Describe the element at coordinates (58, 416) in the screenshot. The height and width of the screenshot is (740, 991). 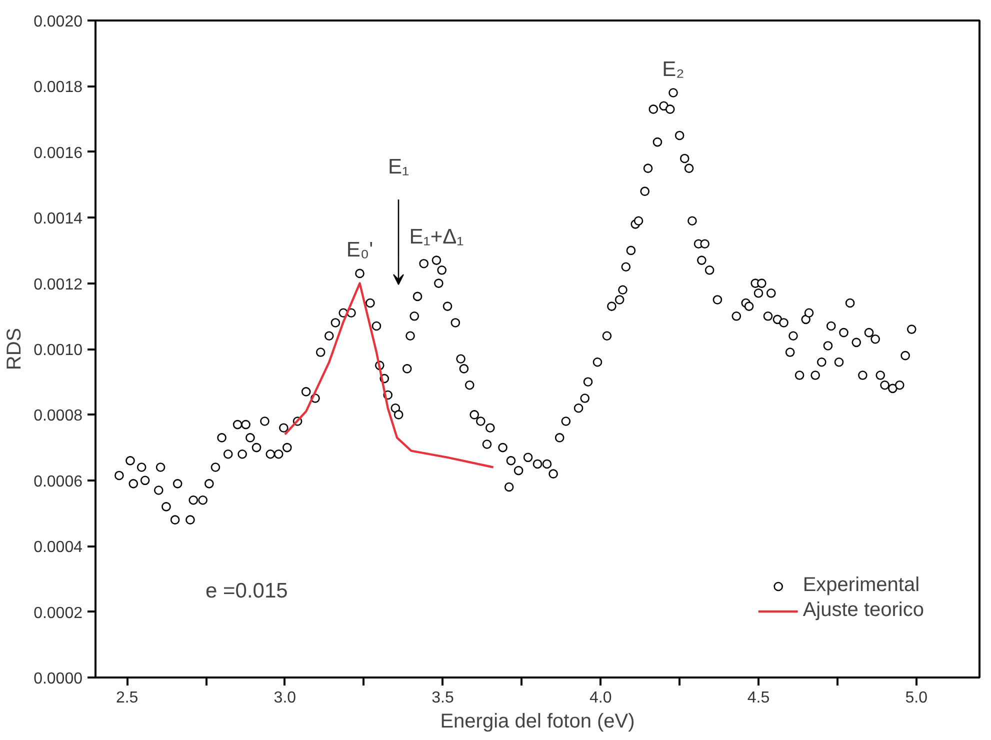
I see `y-tick-label: 0.0008` at that location.